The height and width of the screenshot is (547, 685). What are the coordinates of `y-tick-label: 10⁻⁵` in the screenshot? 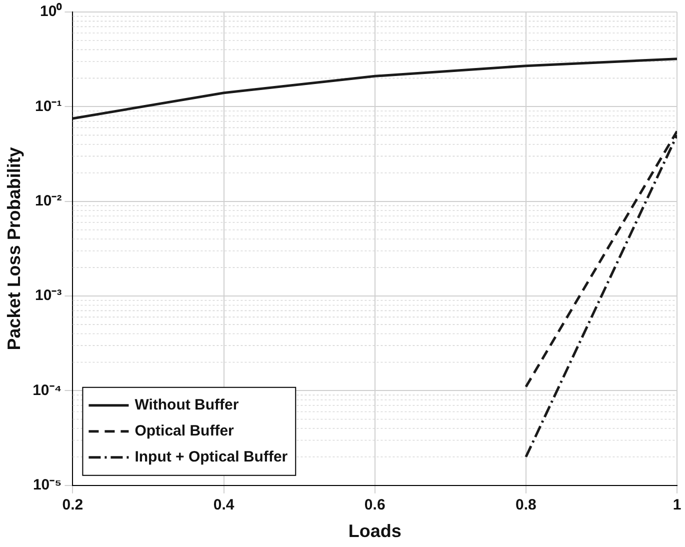 It's located at (47, 485).